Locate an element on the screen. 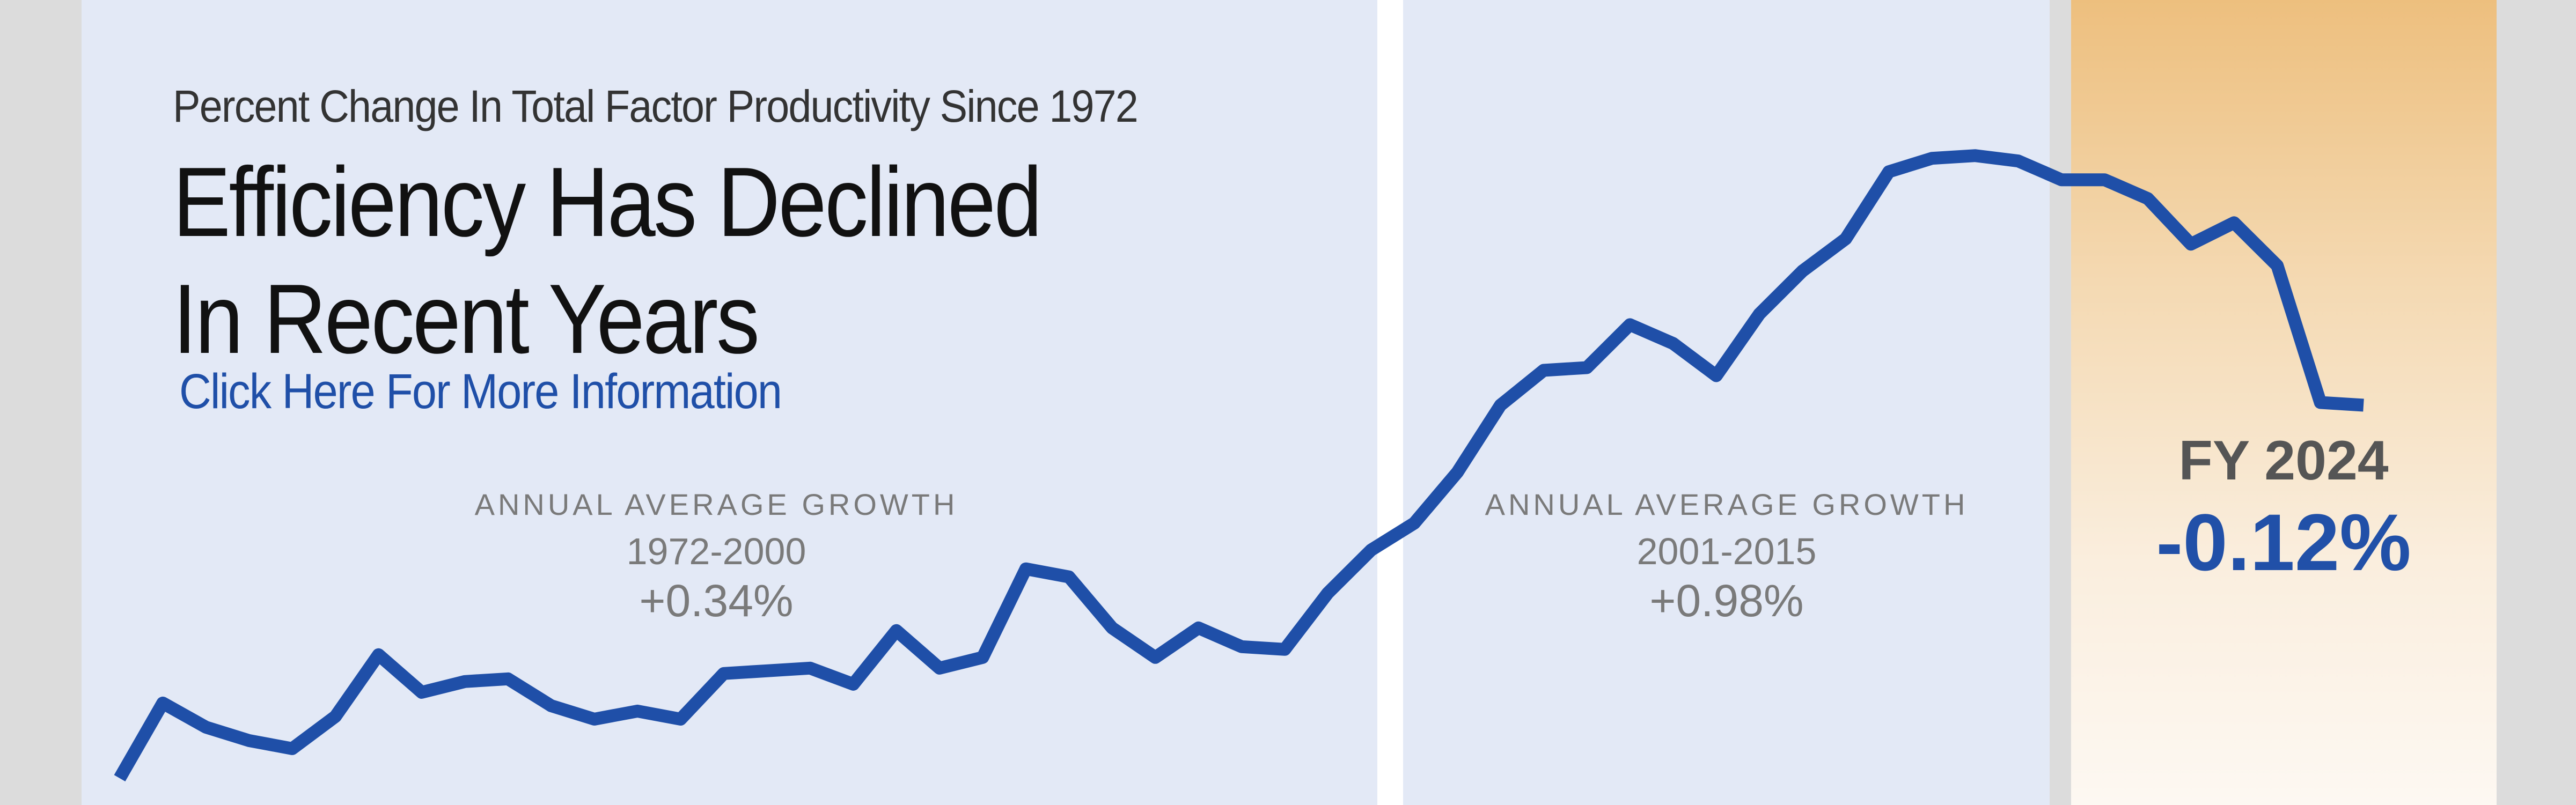  chart-title-line-2: In Recent Years is located at coordinates (466, 318).